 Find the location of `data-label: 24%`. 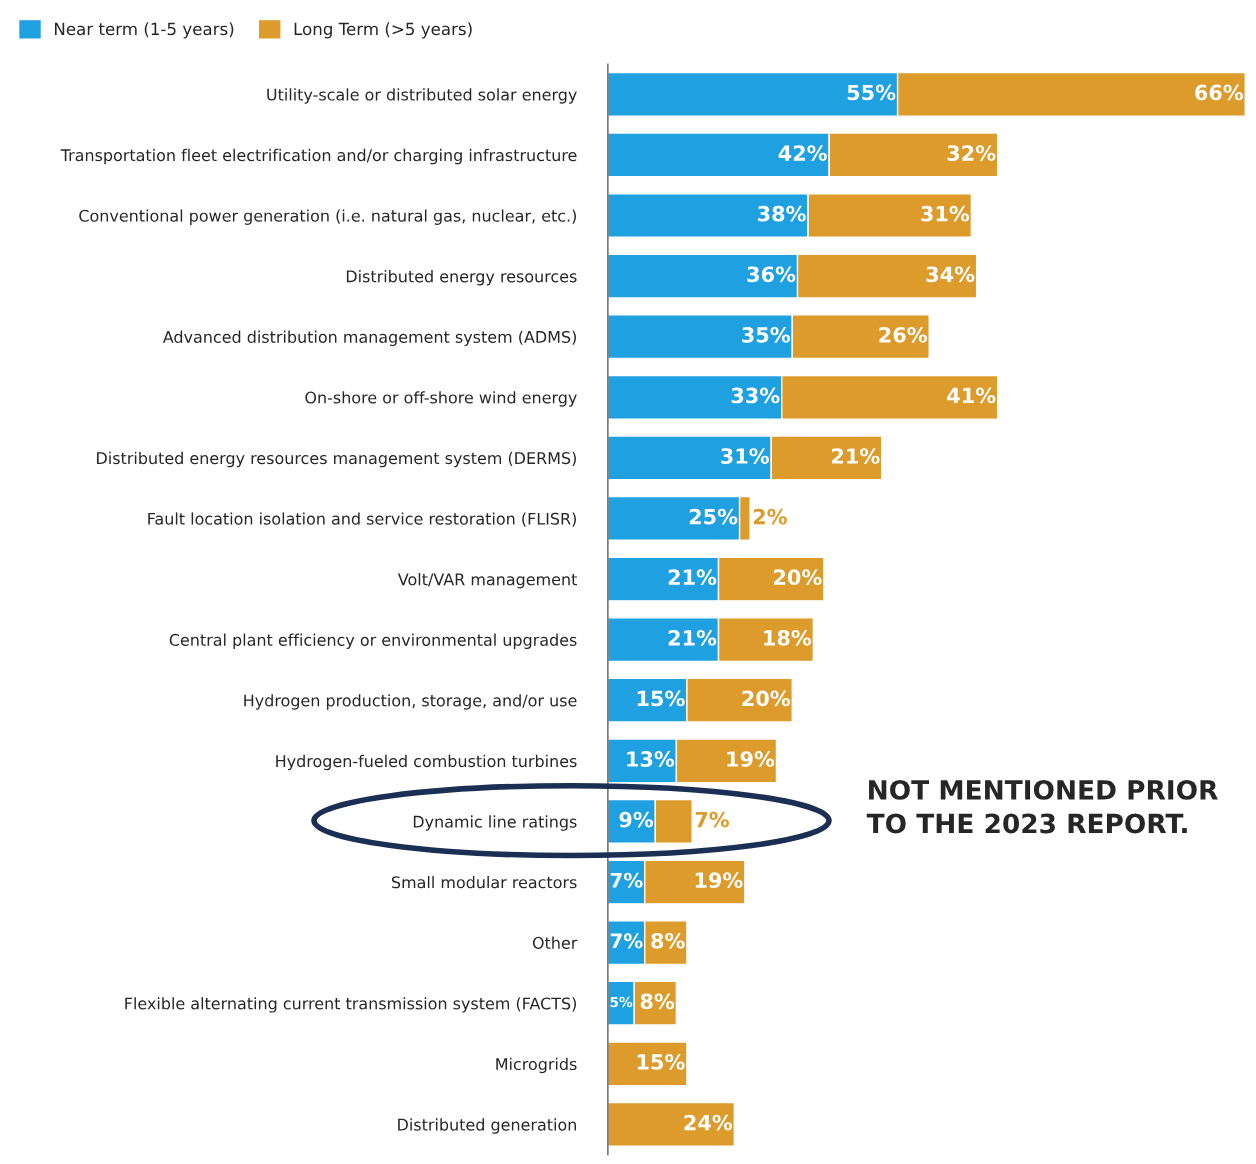

data-label: 24% is located at coordinates (708, 1122).